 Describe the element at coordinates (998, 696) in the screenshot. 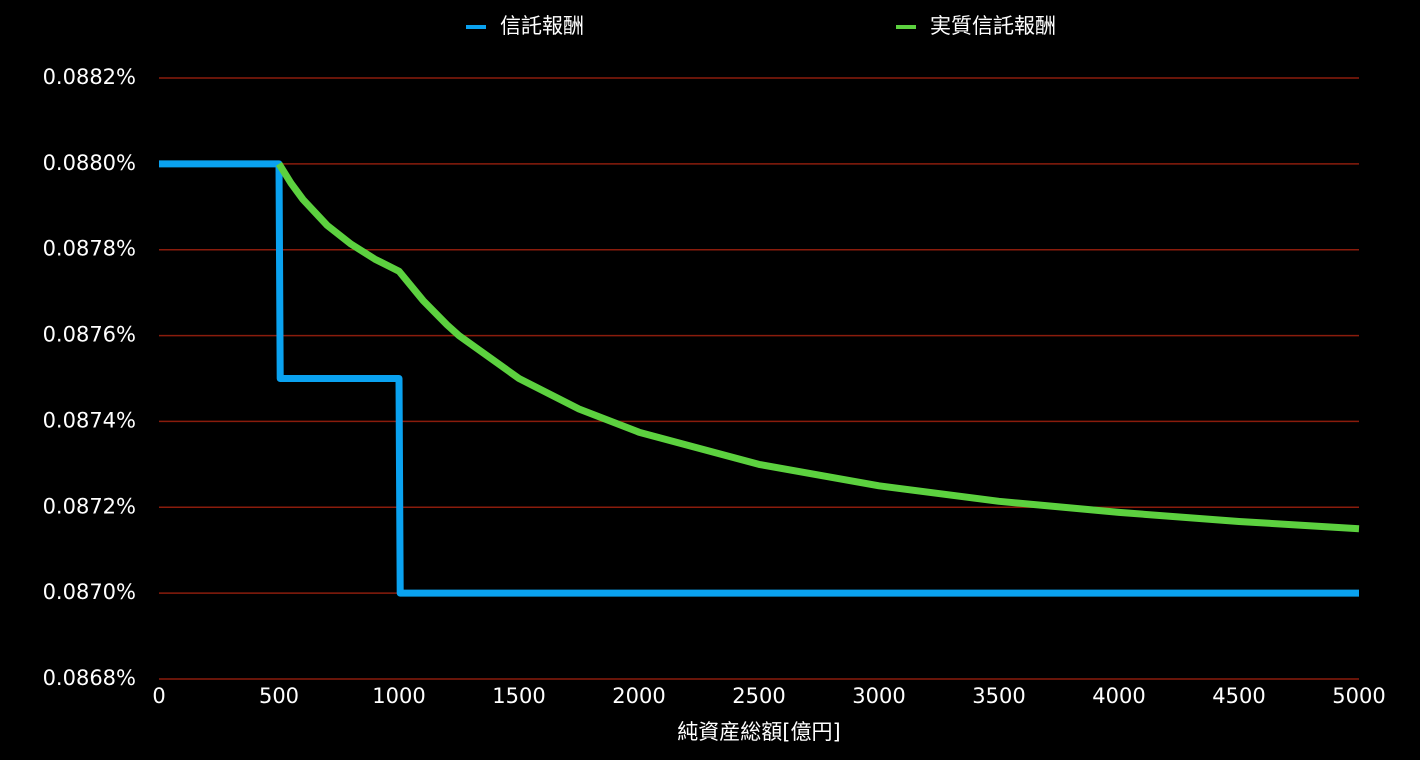

I see `x-tick-label: 3500` at that location.